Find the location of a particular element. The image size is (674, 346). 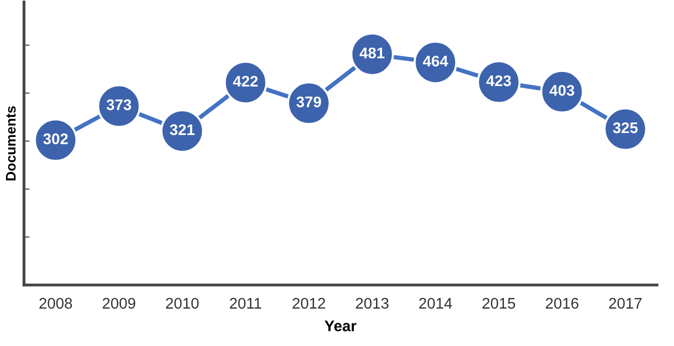

data-label: 481 is located at coordinates (372, 53).